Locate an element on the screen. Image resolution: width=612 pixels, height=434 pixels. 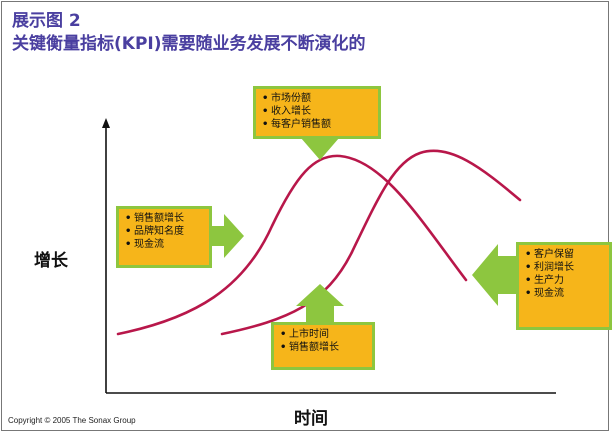
arrow-right-left is located at coordinates (494, 275).